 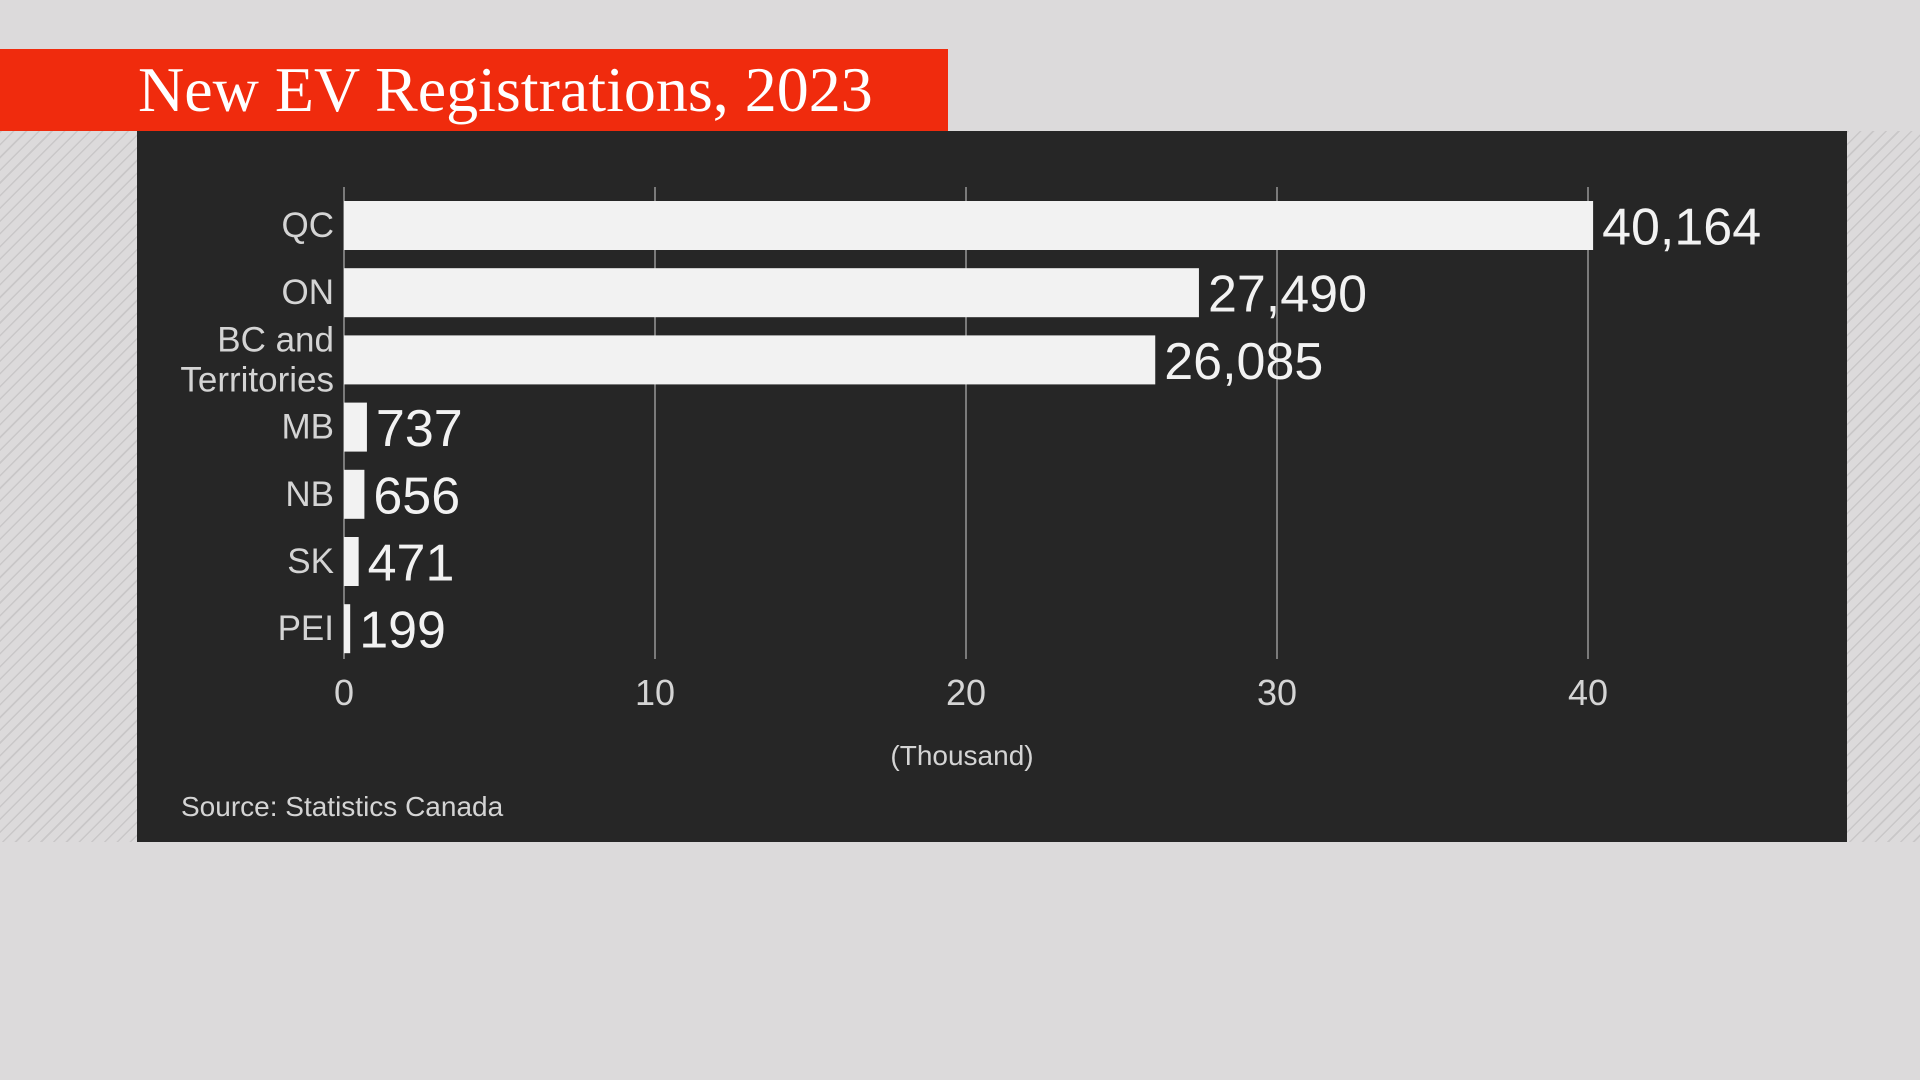 I want to click on bar-sk, so click(x=351, y=561).